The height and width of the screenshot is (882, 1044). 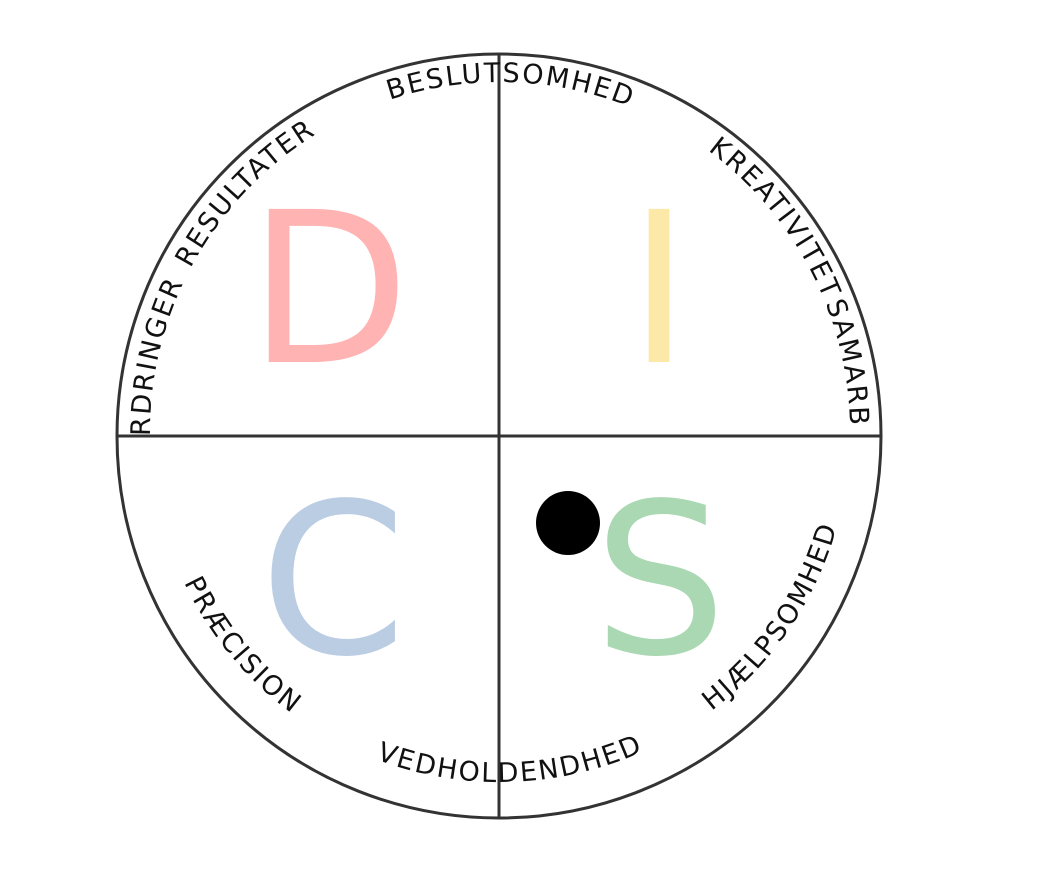 What do you see at coordinates (774, 217) in the screenshot?
I see `label-kreativitet: KREATIVITET` at bounding box center [774, 217].